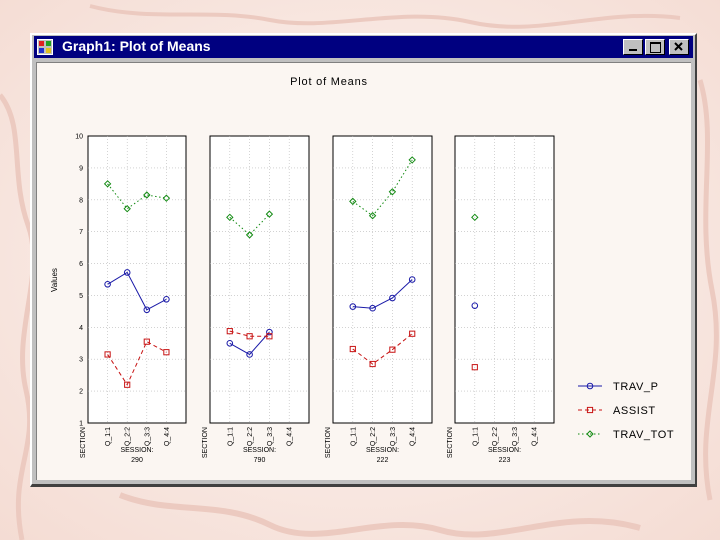  I want to click on statistica-app-icon, so click(45, 47).